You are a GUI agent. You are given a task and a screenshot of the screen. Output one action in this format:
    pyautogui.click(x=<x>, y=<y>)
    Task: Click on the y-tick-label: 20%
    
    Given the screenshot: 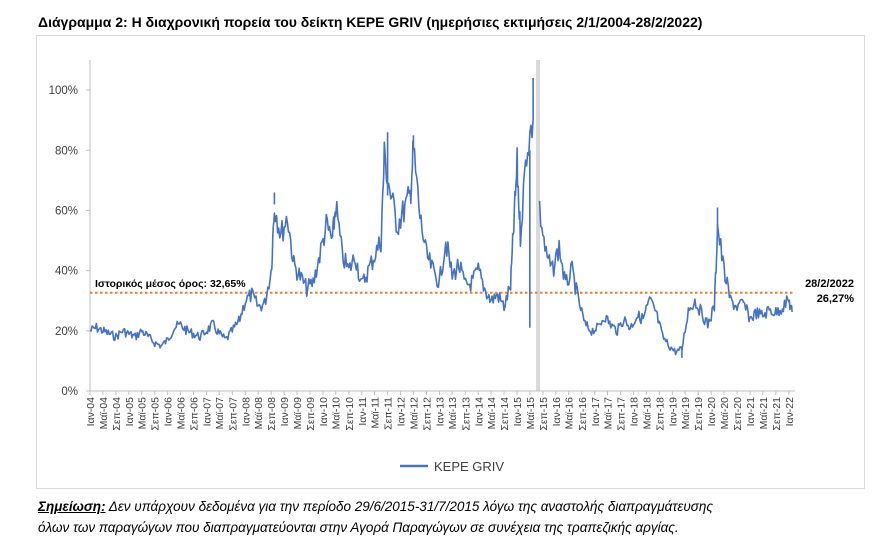 What is the action you would take?
    pyautogui.click(x=66, y=332)
    